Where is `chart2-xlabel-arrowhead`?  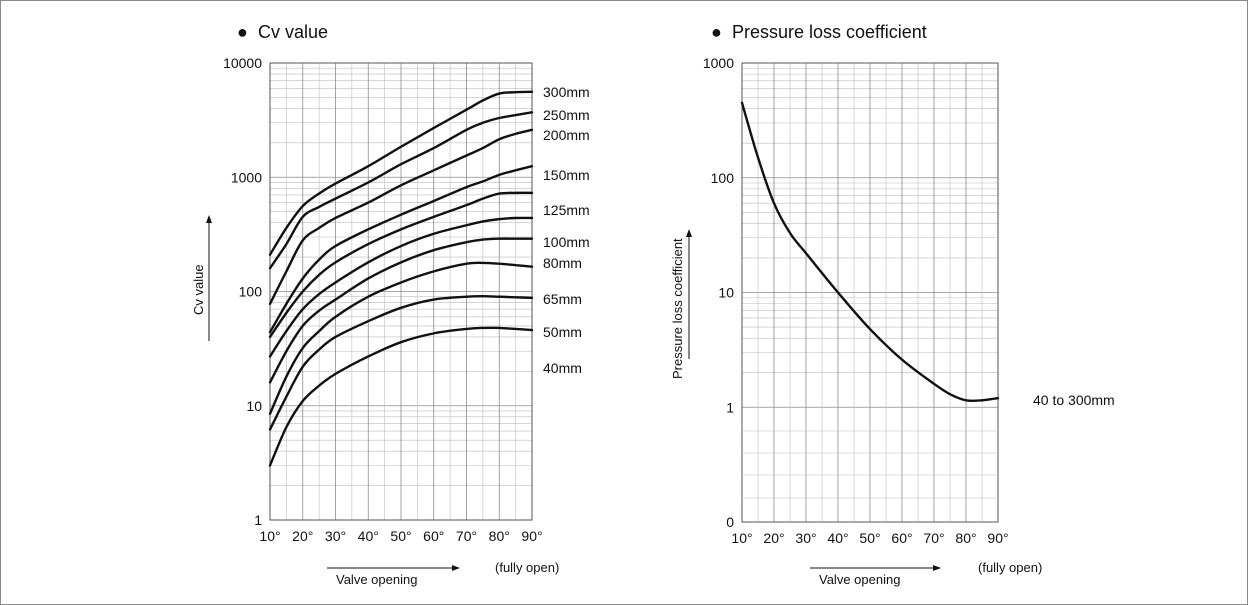 chart2-xlabel-arrowhead is located at coordinates (937, 568).